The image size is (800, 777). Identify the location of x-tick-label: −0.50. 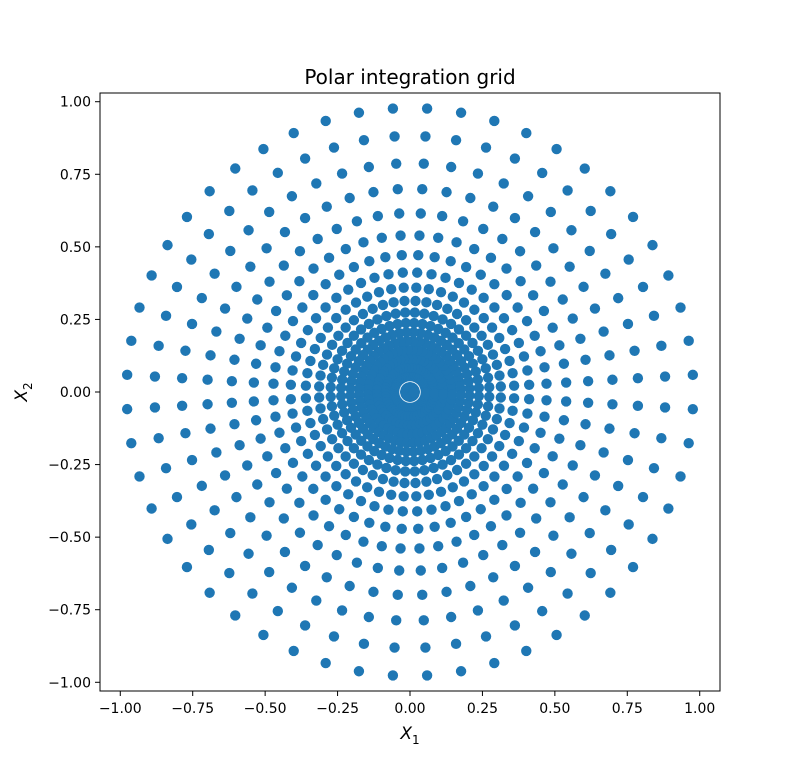
(265, 709).